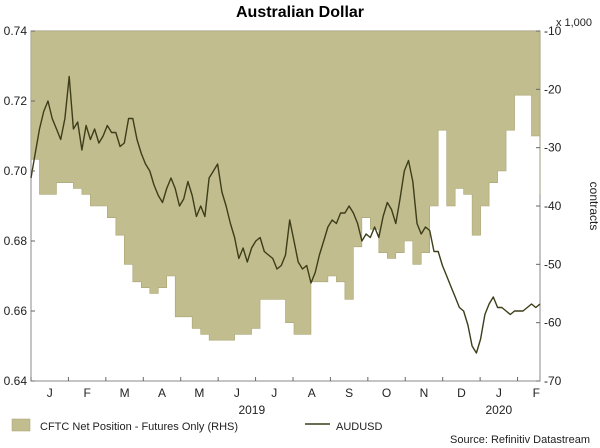 The width and height of the screenshot is (600, 448). I want to click on x-year-label: 2020, so click(498, 410).